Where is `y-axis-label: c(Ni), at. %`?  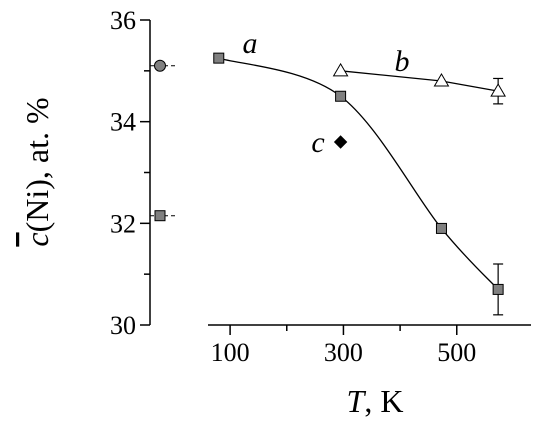 y-axis-label: c(Ni), at. % is located at coordinates (37, 171).